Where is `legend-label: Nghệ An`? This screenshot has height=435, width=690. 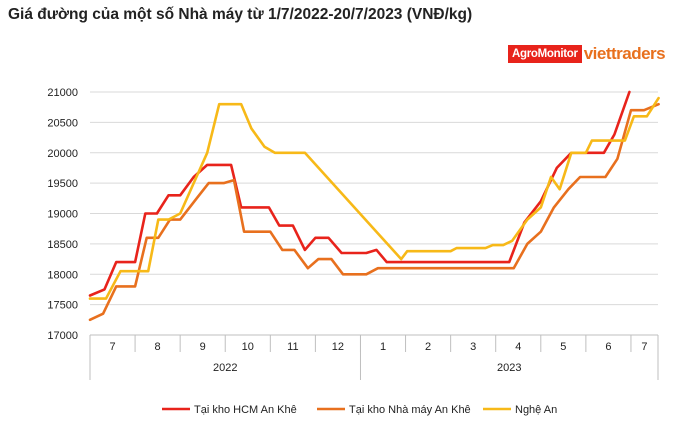
legend-label: Nghệ An is located at coordinates (536, 410).